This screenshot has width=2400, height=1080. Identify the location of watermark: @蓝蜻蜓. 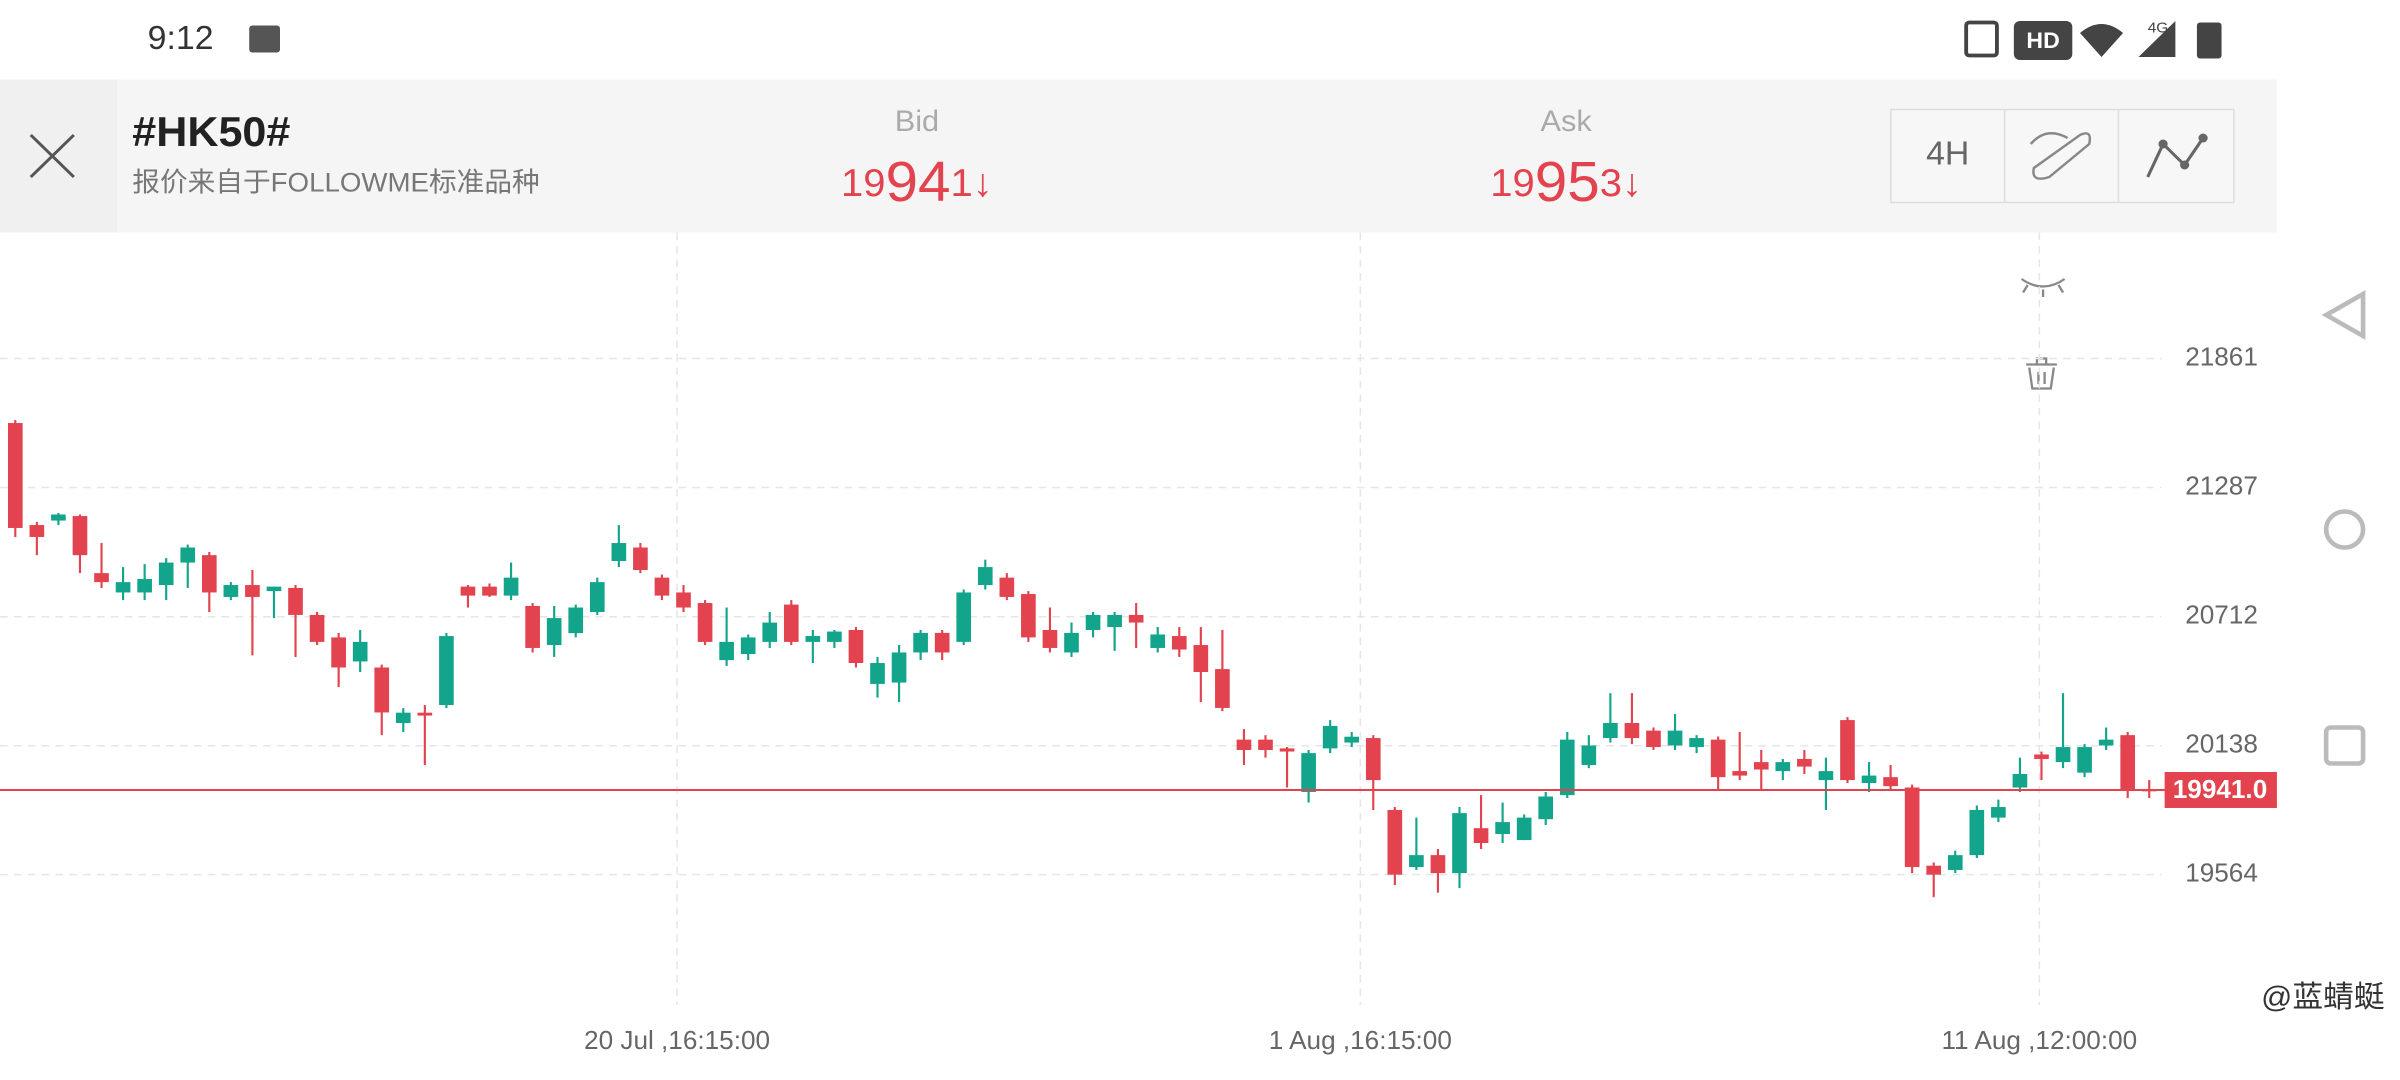
(2323, 997).